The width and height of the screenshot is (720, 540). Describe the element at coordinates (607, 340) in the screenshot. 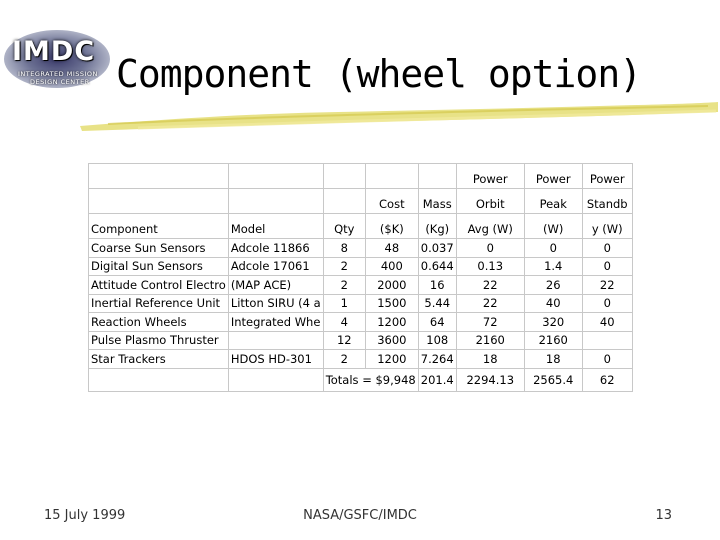

I see `standby-cell` at that location.